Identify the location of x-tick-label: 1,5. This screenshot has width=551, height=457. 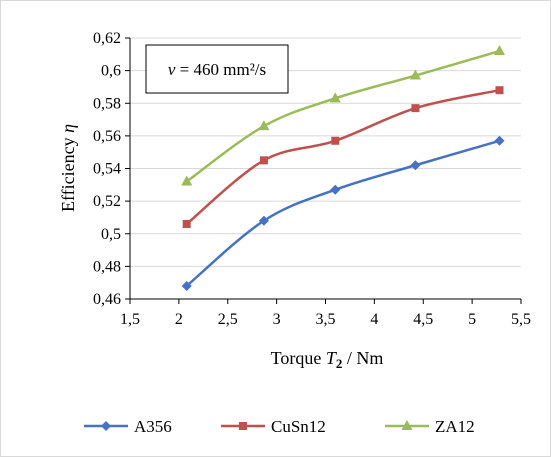
(130, 319).